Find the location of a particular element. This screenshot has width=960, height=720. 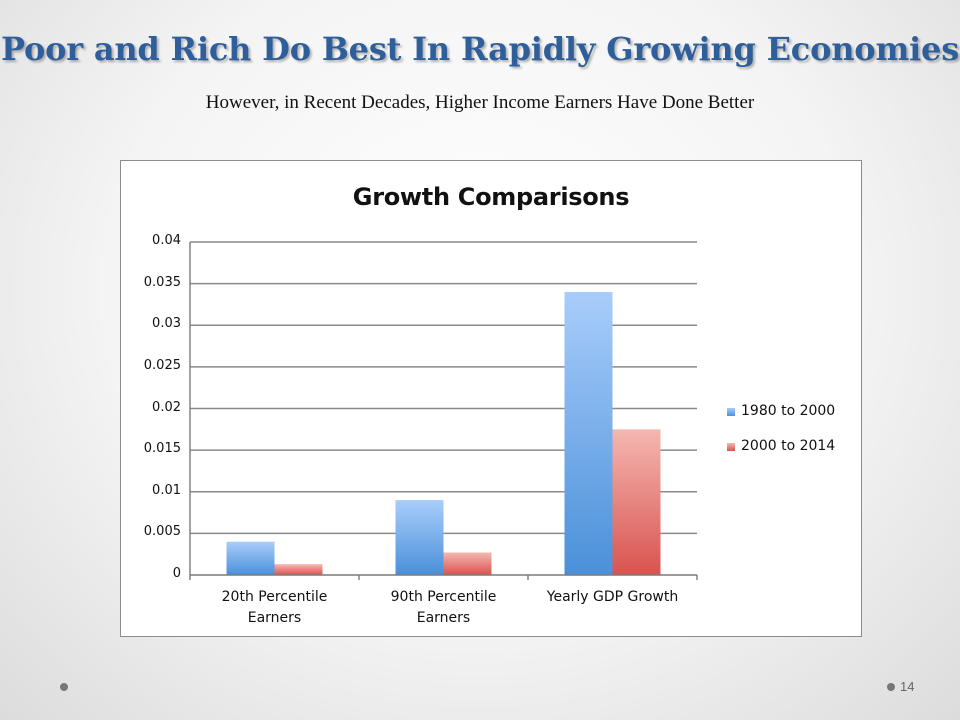

x-tick-label-line: Yearly GDP Growth is located at coordinates (612, 597).